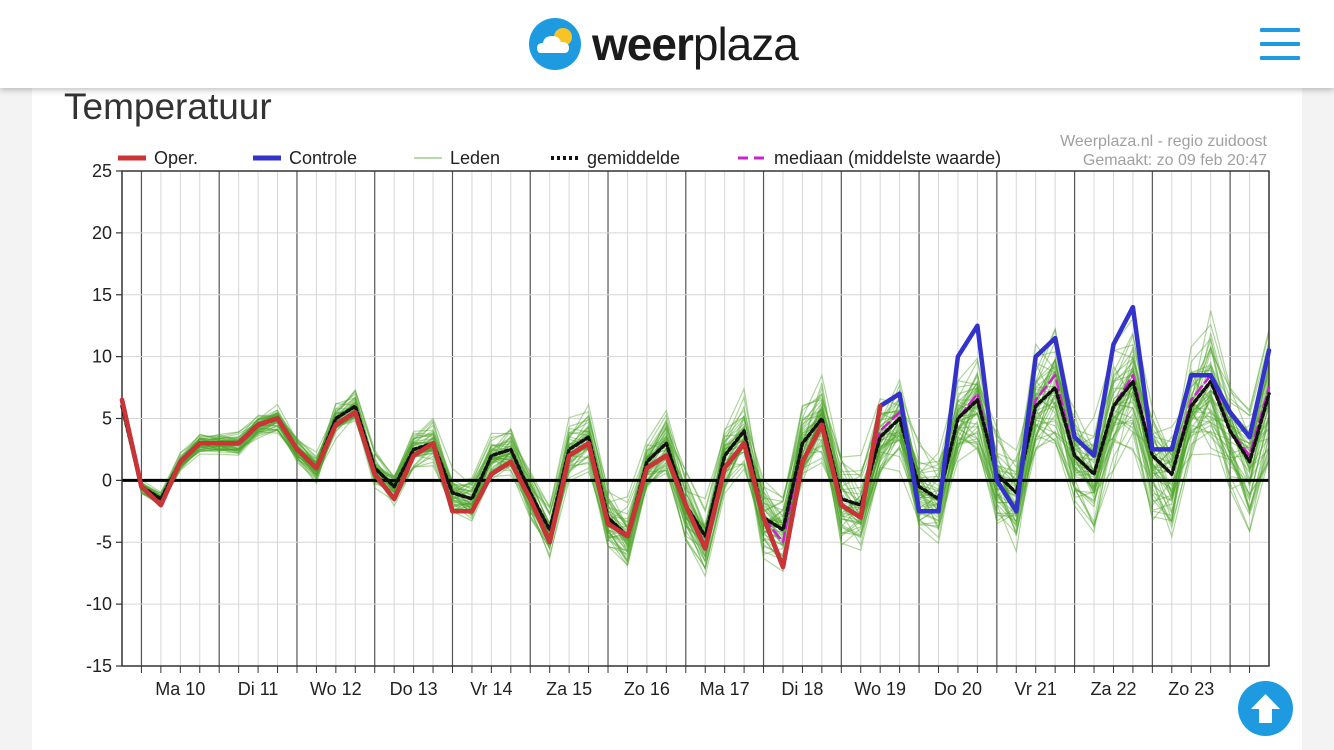 The width and height of the screenshot is (1334, 750). Describe the element at coordinates (104, 542) in the screenshot. I see `y-tick-label: -5` at that location.